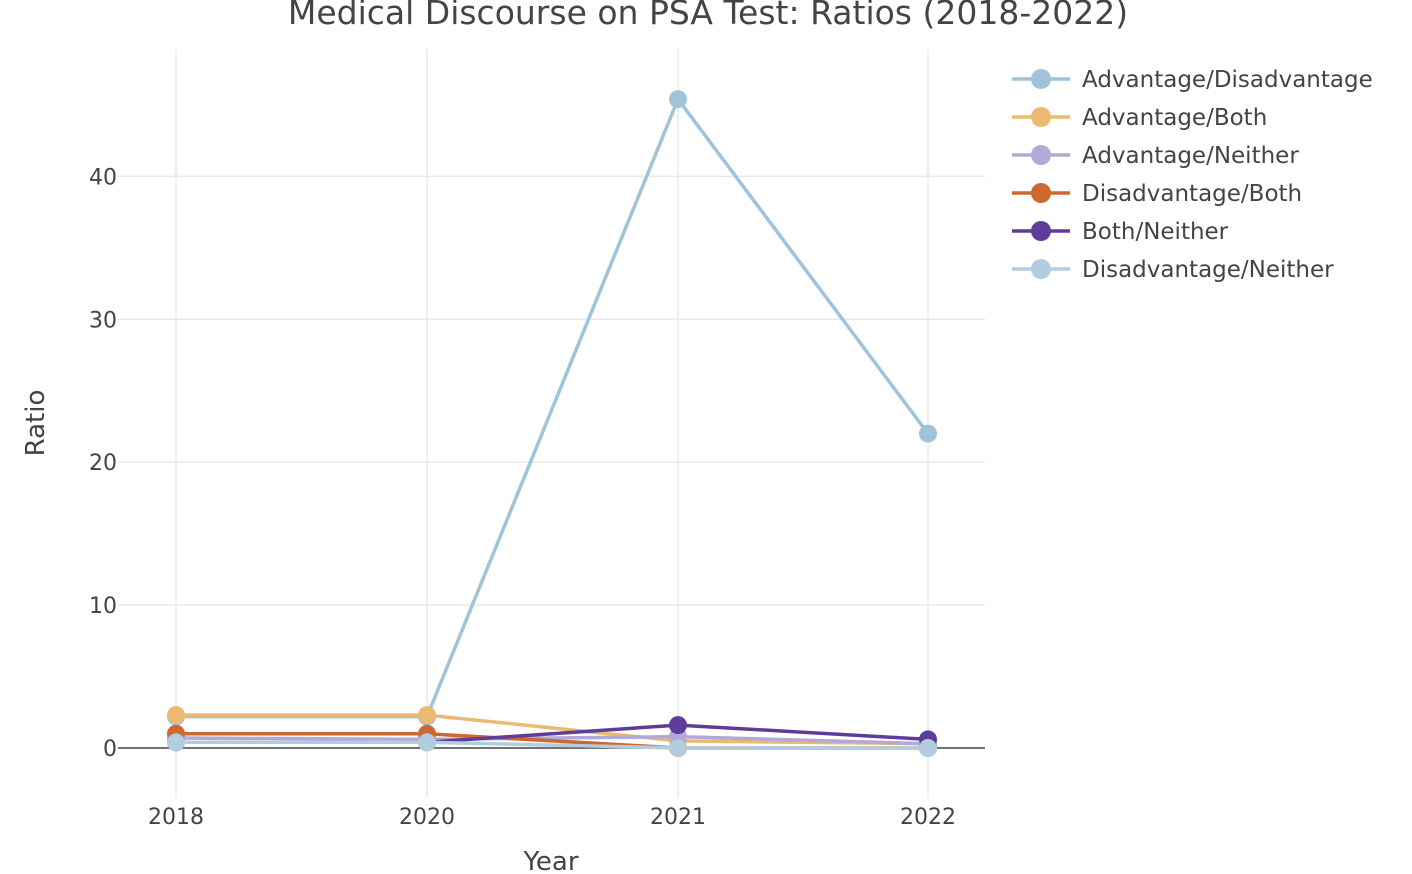 This screenshot has width=1412, height=874. Describe the element at coordinates (1190, 156) in the screenshot. I see `legend-label: Advantage/Neither` at that location.